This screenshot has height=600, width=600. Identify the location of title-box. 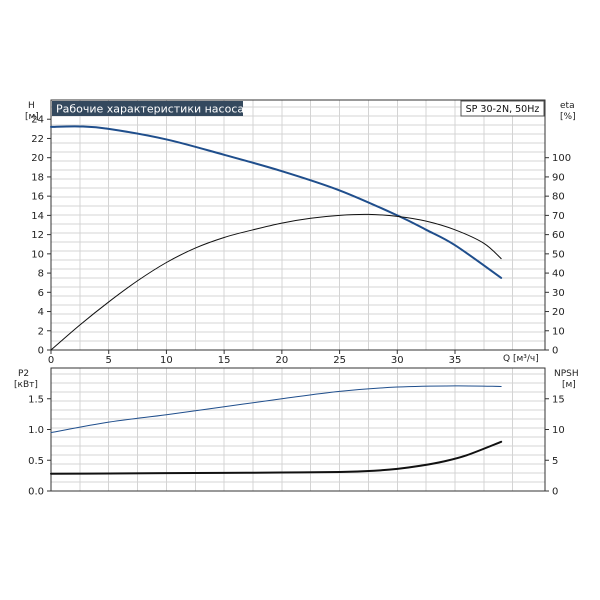
(147, 108).